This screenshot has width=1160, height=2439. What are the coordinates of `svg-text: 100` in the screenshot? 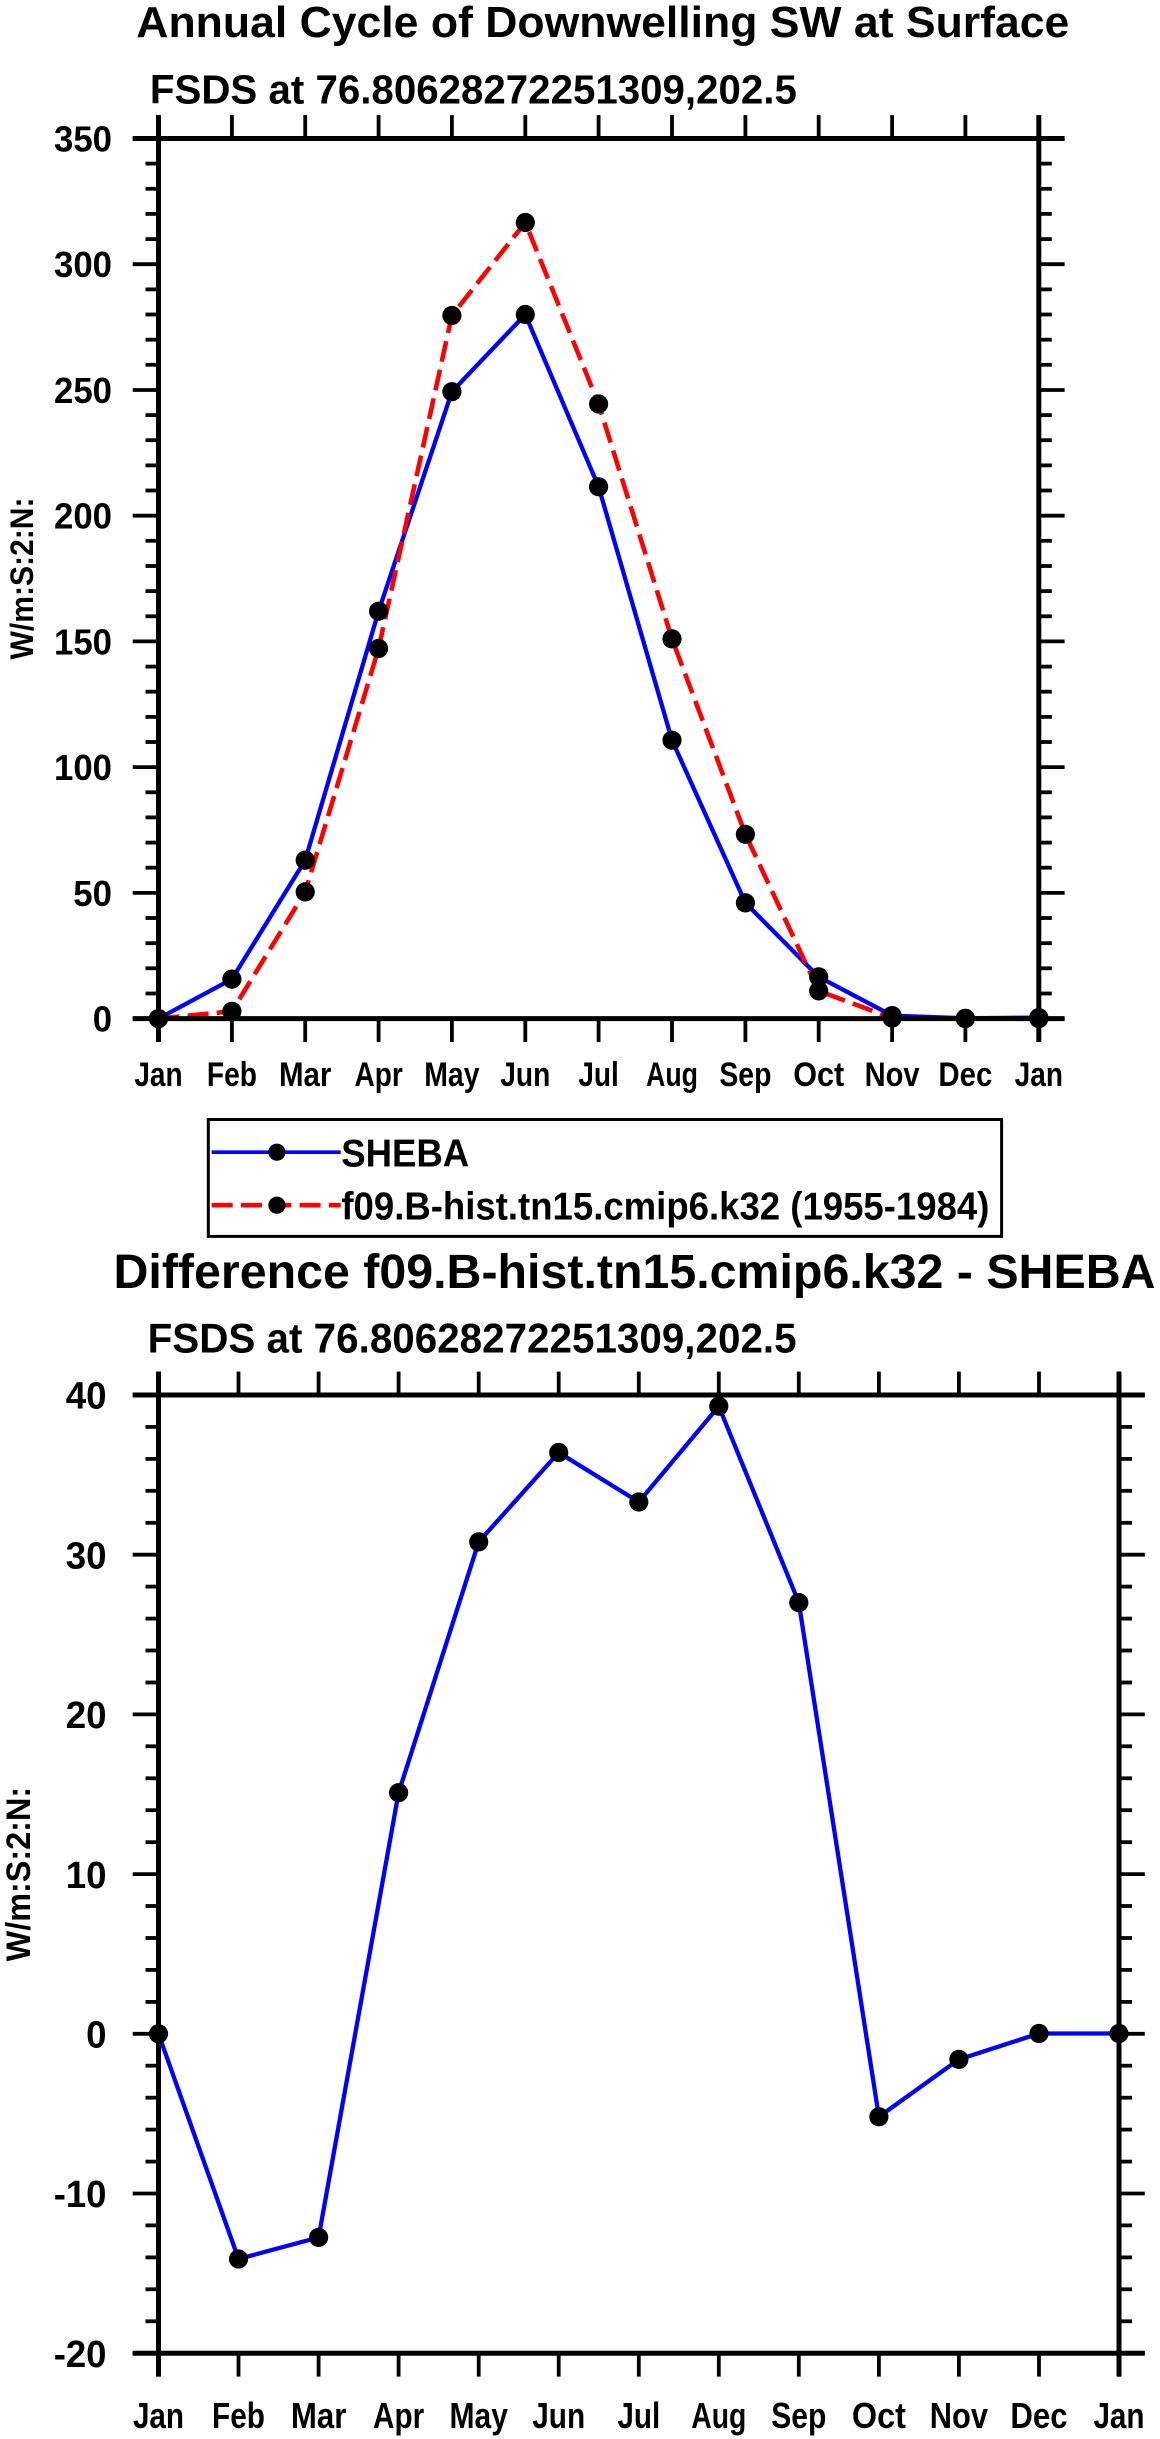 It's located at (83, 767).